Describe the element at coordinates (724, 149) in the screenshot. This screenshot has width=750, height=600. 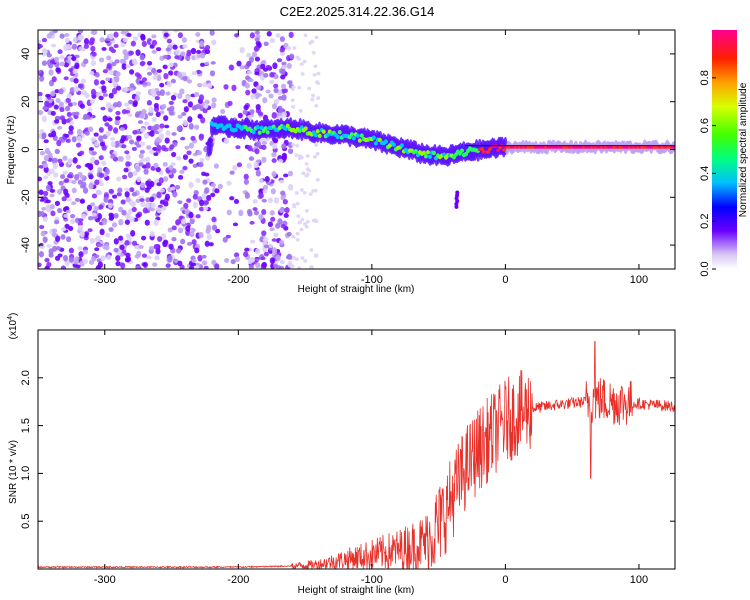
I see `colorbar-gradient` at that location.